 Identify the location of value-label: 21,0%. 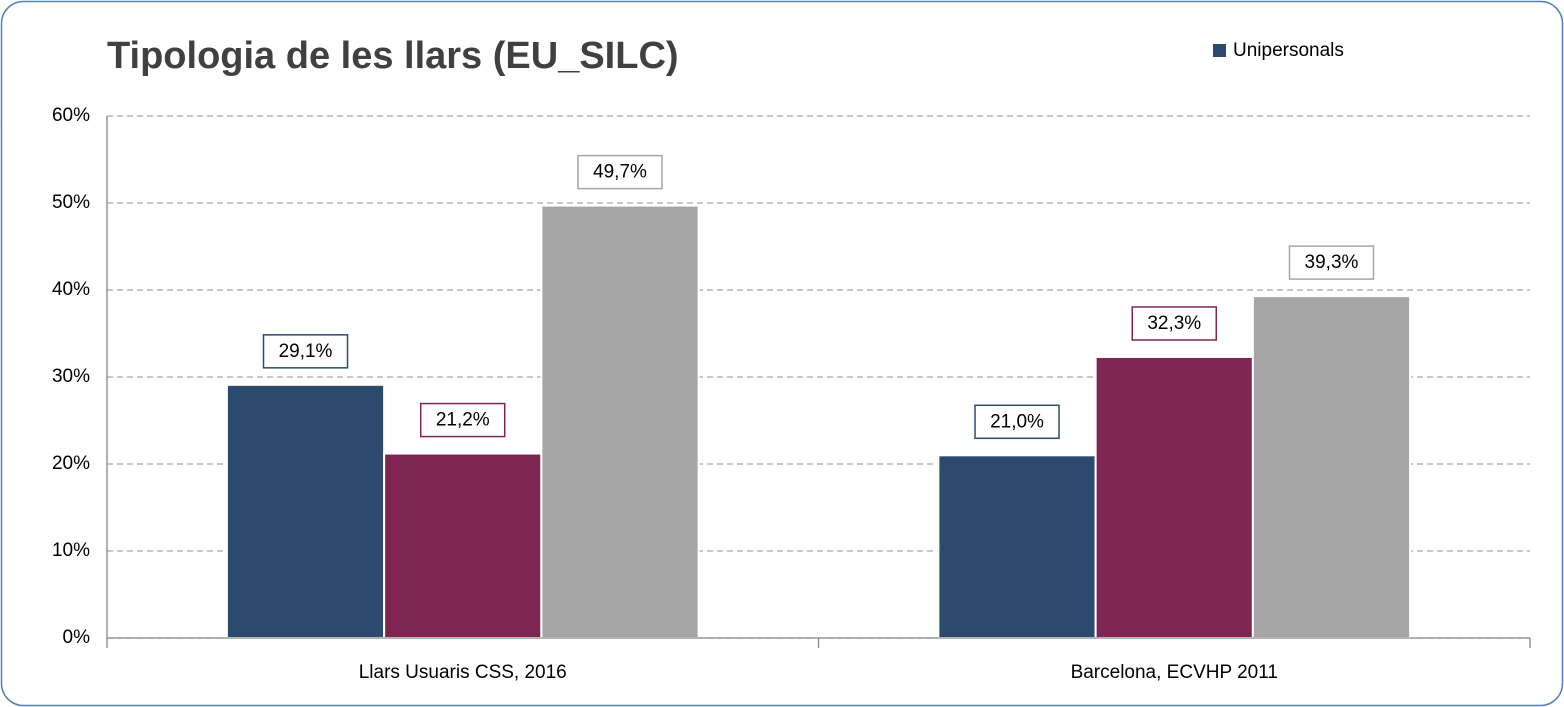
(1017, 421).